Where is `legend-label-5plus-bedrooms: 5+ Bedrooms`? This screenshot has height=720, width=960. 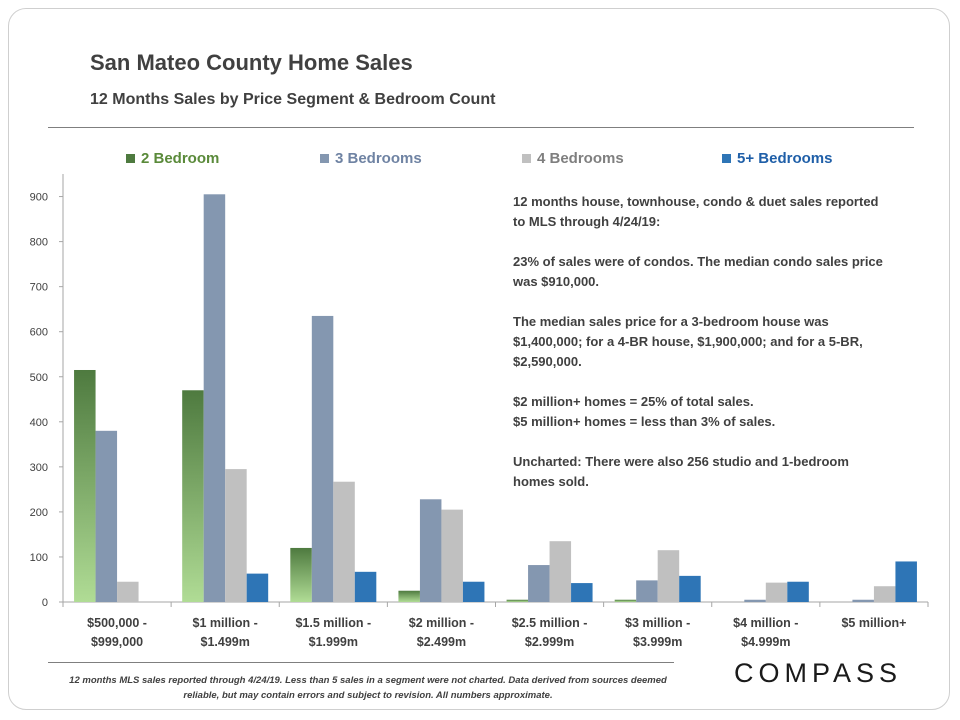 legend-label-5plus-bedrooms: 5+ Bedrooms is located at coordinates (785, 158).